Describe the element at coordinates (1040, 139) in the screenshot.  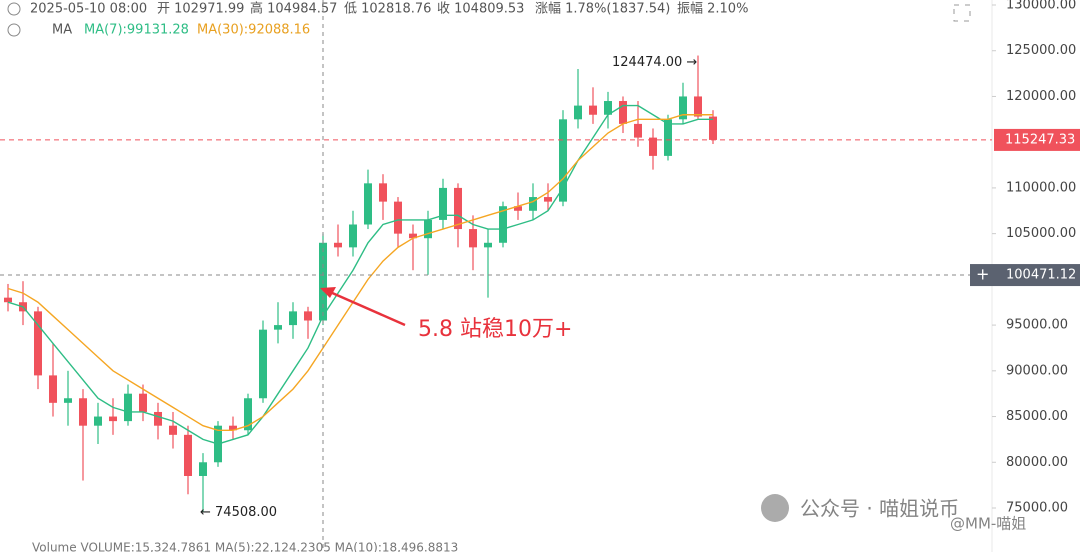
I see `last-price-label: 115247.33` at that location.